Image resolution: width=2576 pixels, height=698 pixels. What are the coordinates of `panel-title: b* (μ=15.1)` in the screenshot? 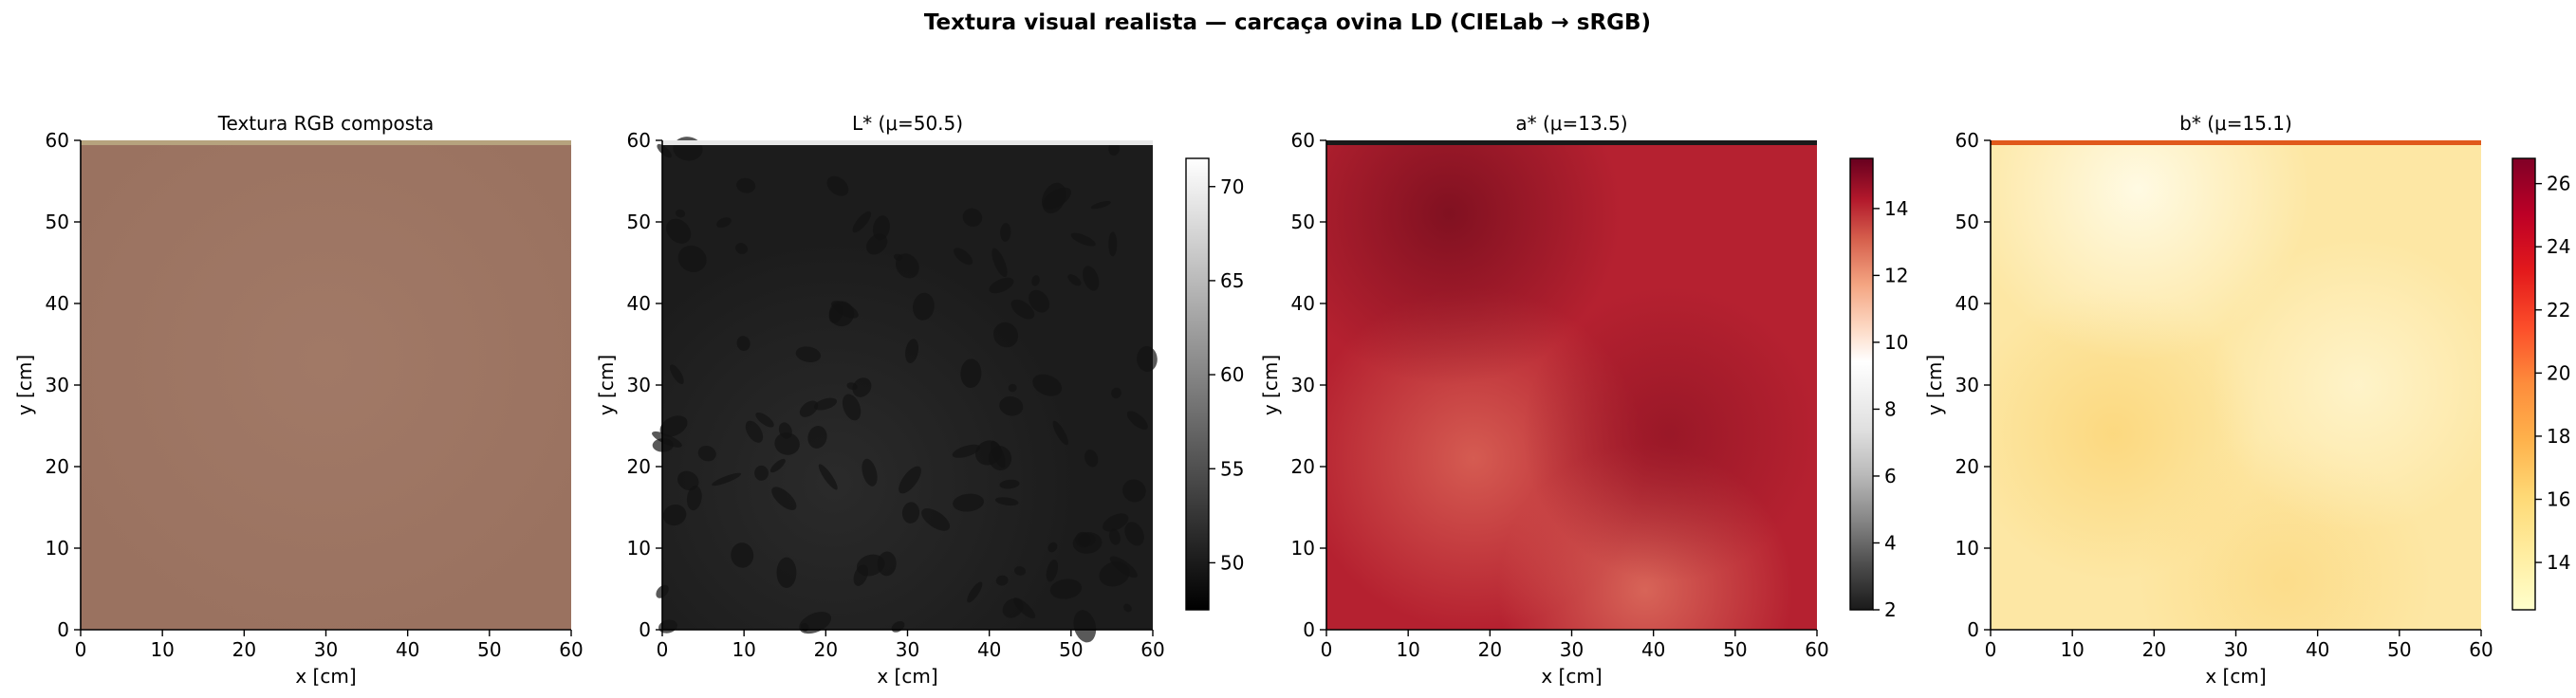 It's located at (2235, 123).